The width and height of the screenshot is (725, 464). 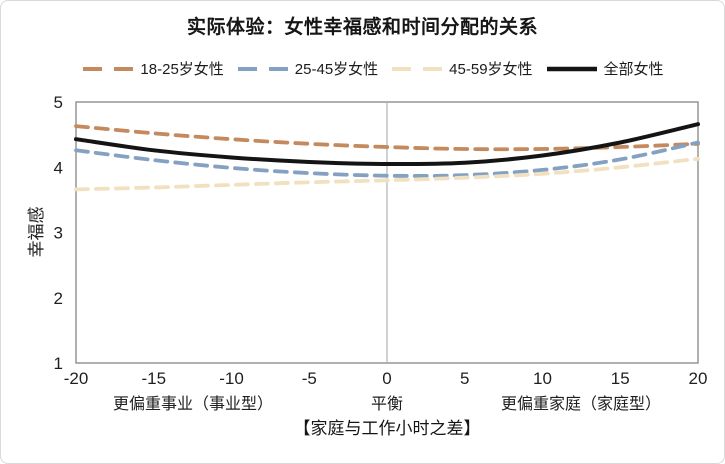 I want to click on legend-item-2: 45-59岁女性, so click(x=462, y=68).